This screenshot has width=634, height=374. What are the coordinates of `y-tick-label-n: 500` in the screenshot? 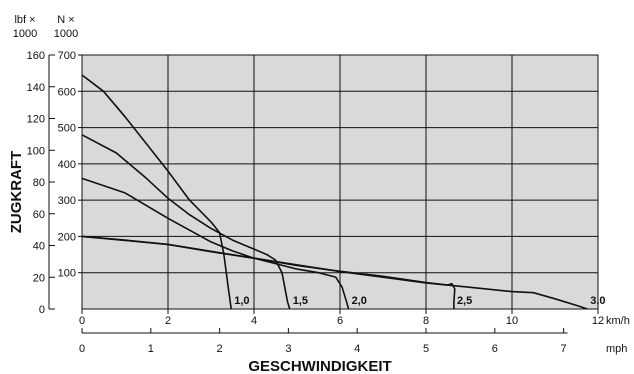 It's located at (67, 129).